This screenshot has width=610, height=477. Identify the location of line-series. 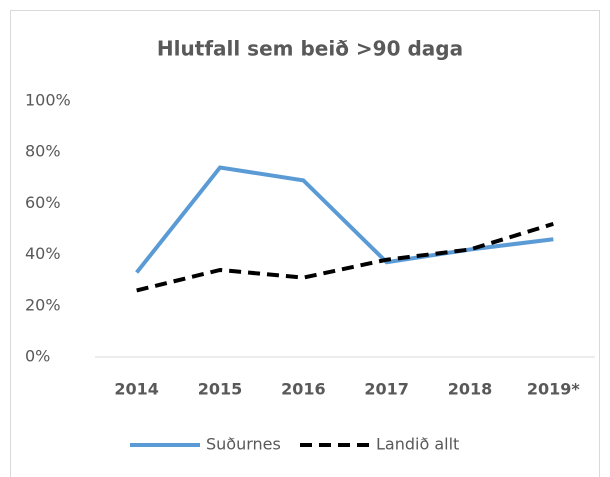
(345, 257).